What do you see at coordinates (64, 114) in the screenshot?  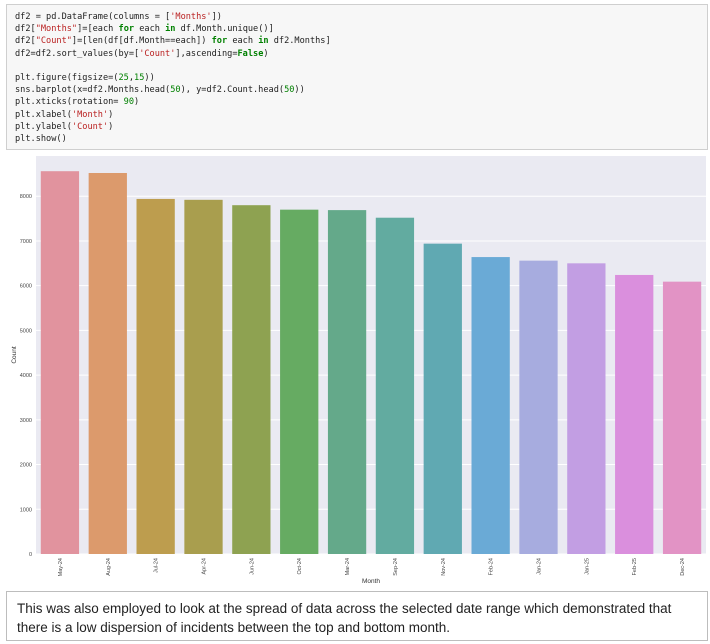 I see `code-line: plt.xlabel('Month')` at bounding box center [64, 114].